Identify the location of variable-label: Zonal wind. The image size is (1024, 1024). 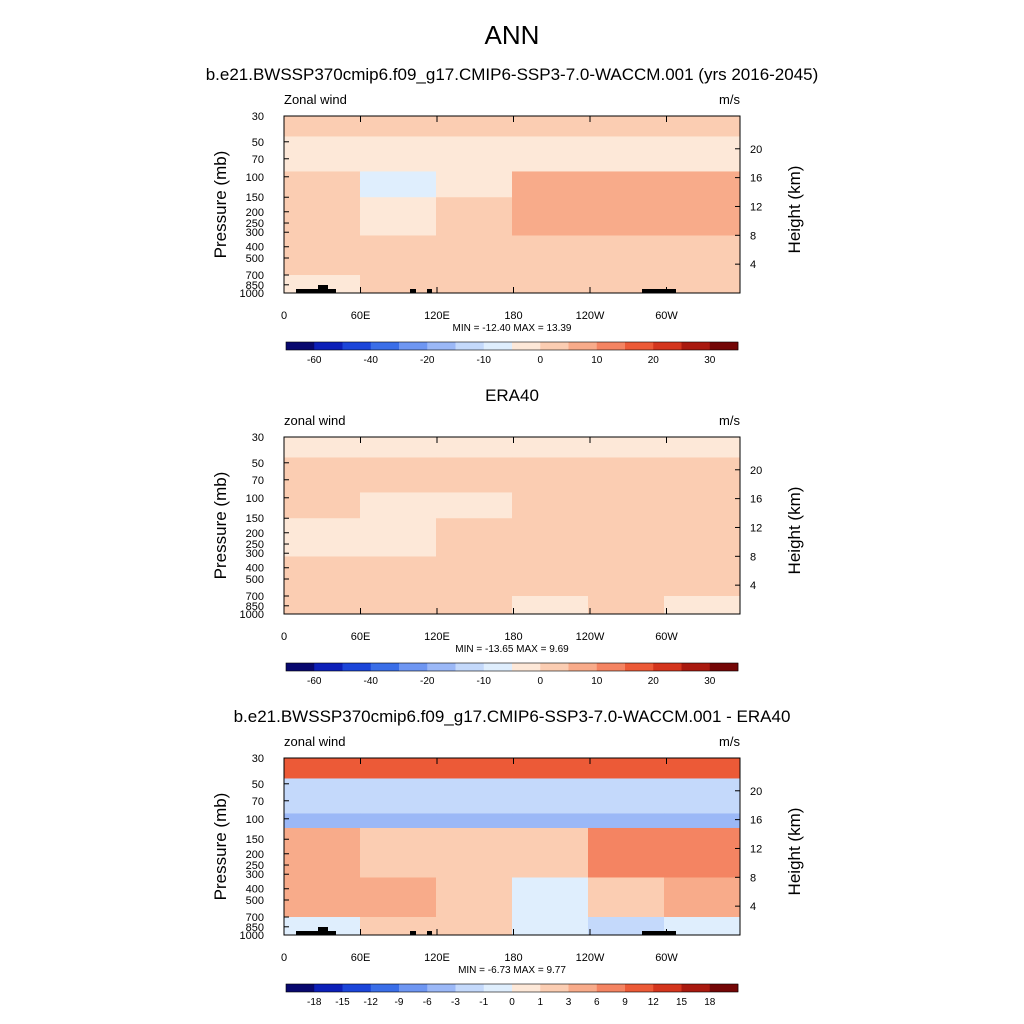
(315, 99).